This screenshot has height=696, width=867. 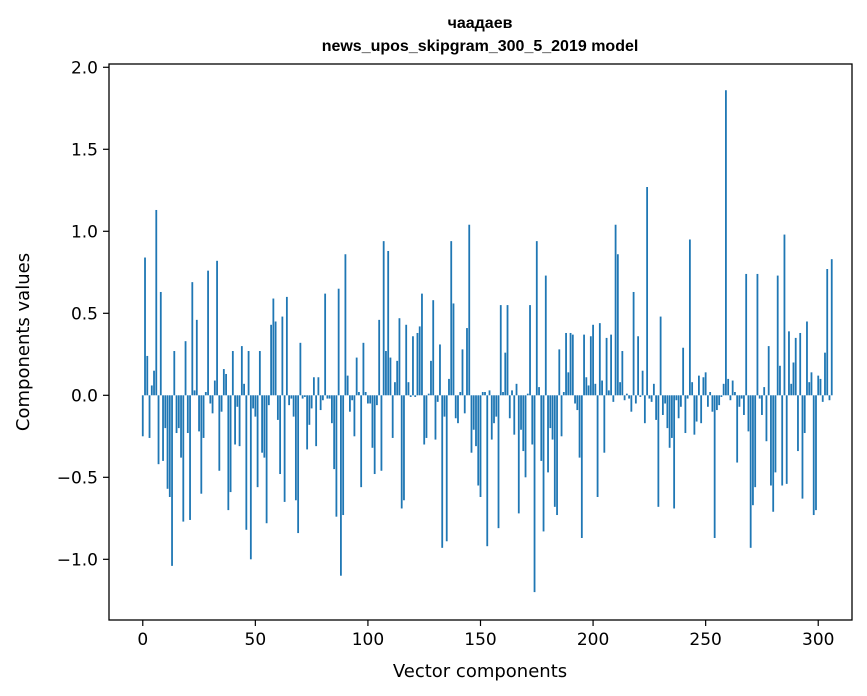 I want to click on y-tick-label: 1.0, so click(x=84, y=232).